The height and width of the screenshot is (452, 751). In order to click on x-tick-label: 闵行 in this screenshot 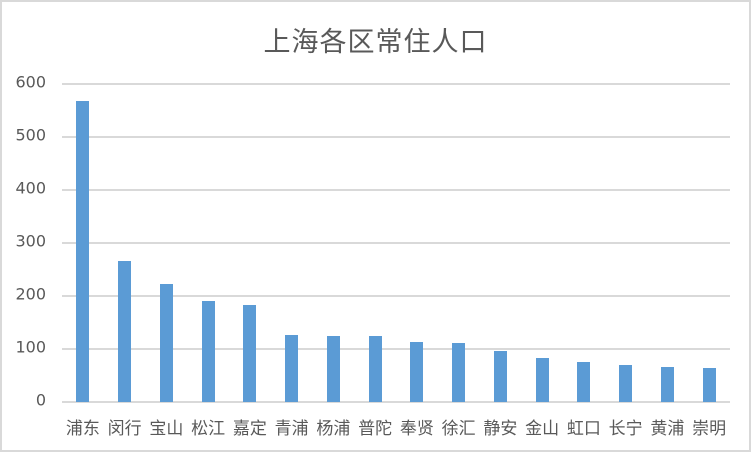, I will do `click(124, 429)`.